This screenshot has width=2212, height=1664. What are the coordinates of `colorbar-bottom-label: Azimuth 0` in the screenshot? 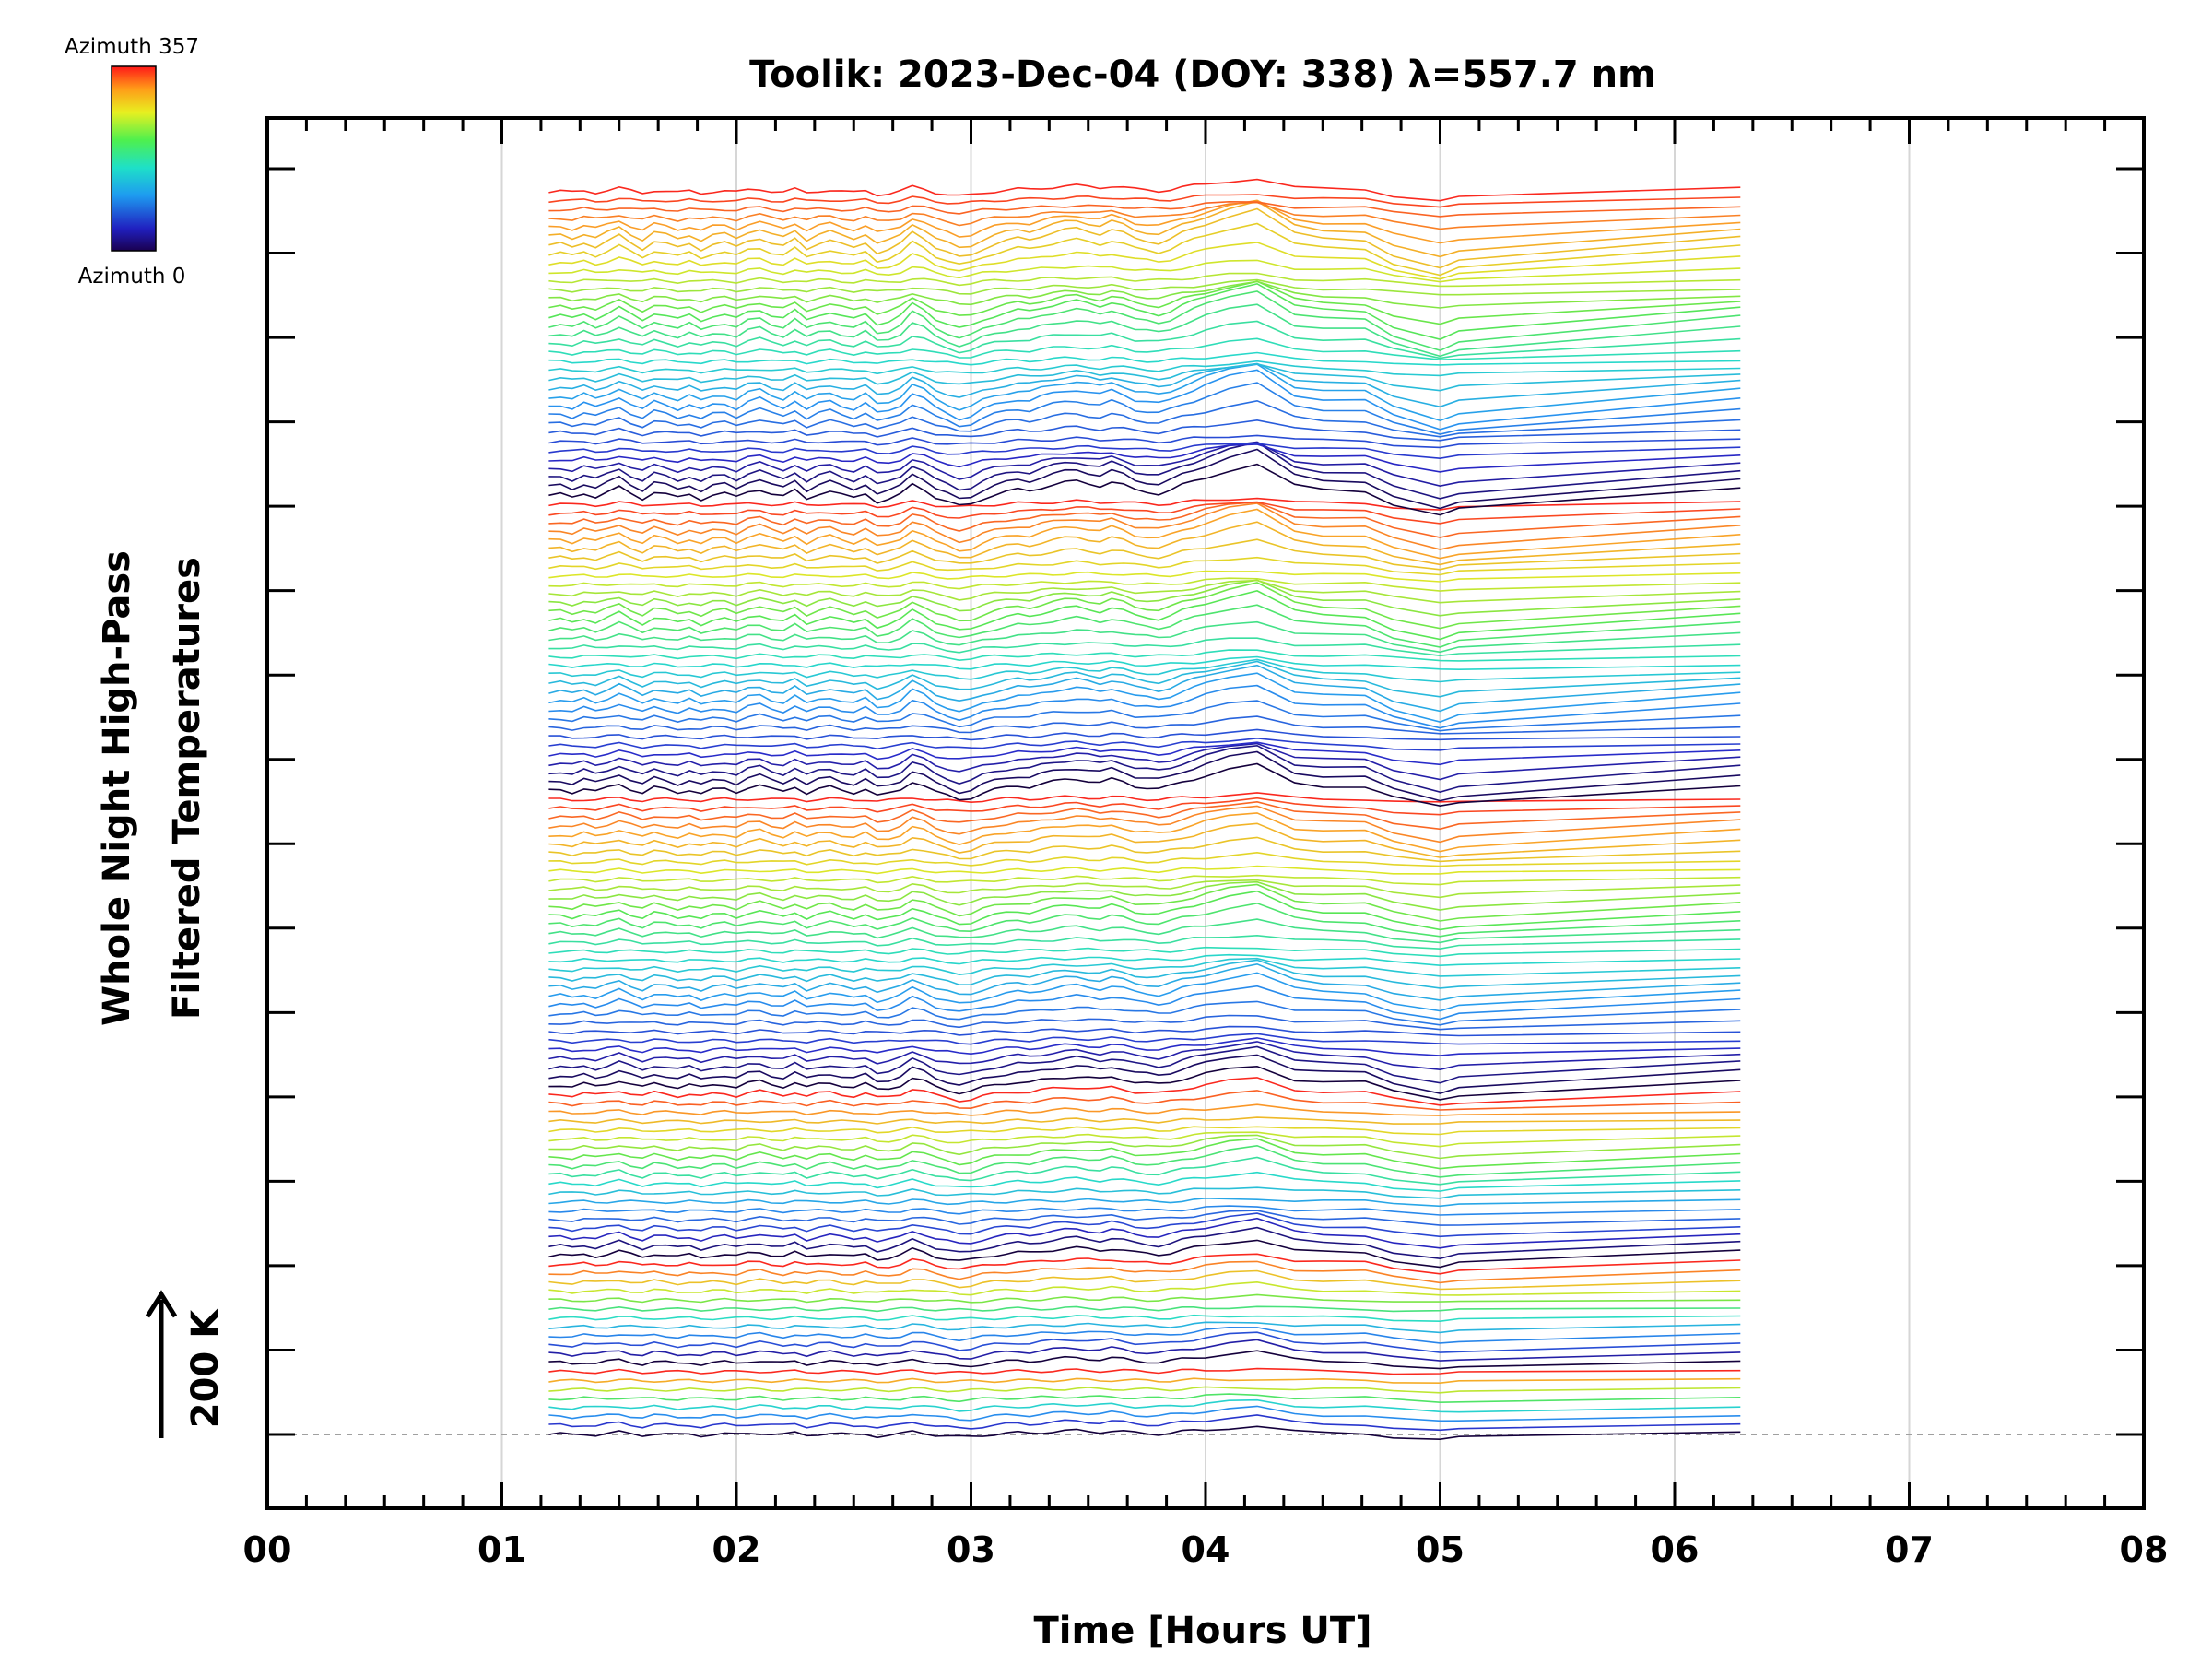 It's located at (132, 277).